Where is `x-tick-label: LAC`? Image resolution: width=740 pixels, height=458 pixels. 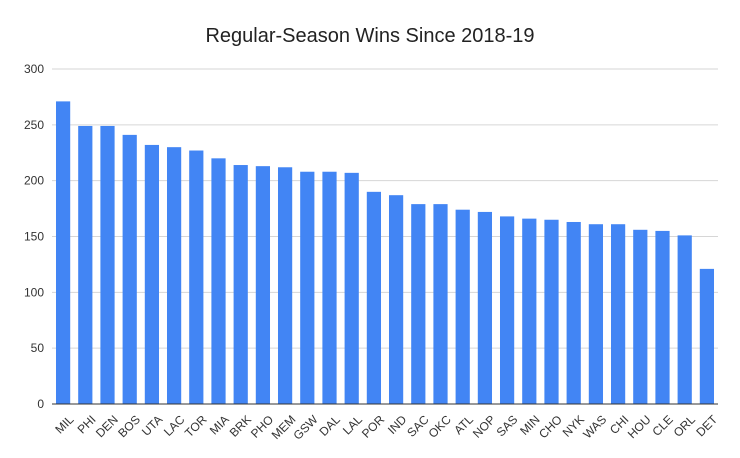 x-tick-label: LAC is located at coordinates (174, 425).